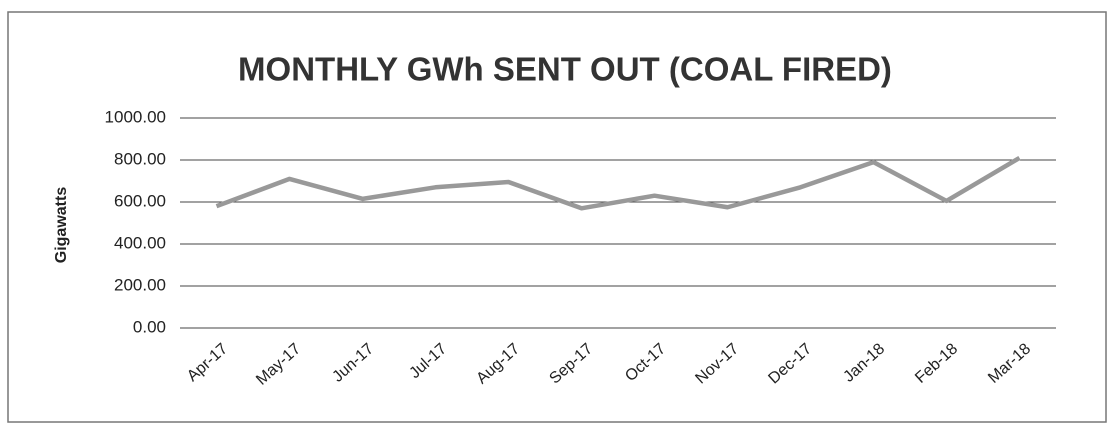 The height and width of the screenshot is (430, 1111). Describe the element at coordinates (717, 363) in the screenshot. I see `x-tick-label: Nov-17` at that location.